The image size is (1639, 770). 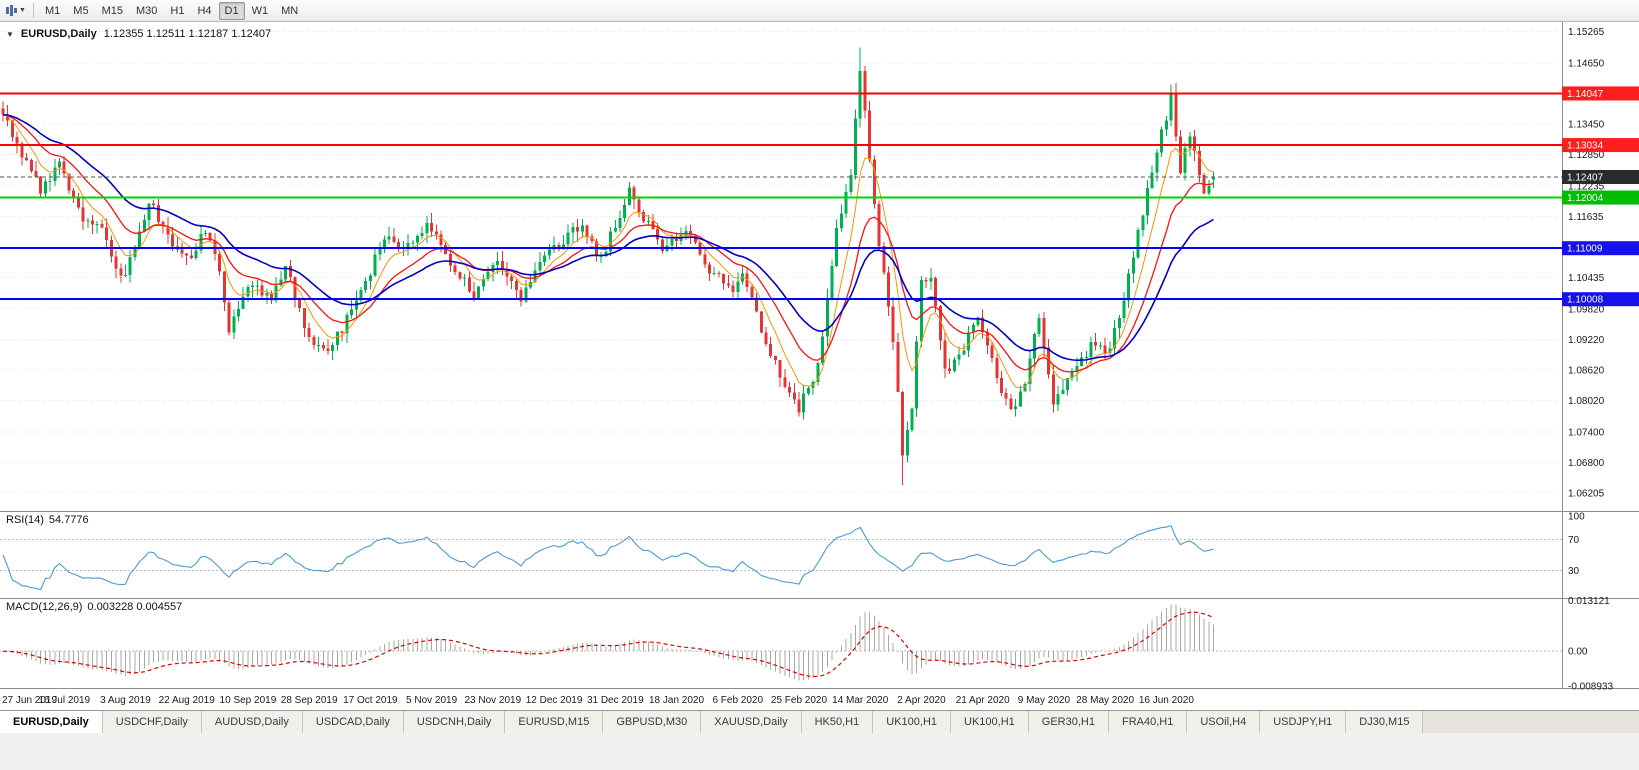 I want to click on svg-text: 0.013121, so click(x=1589, y=601).